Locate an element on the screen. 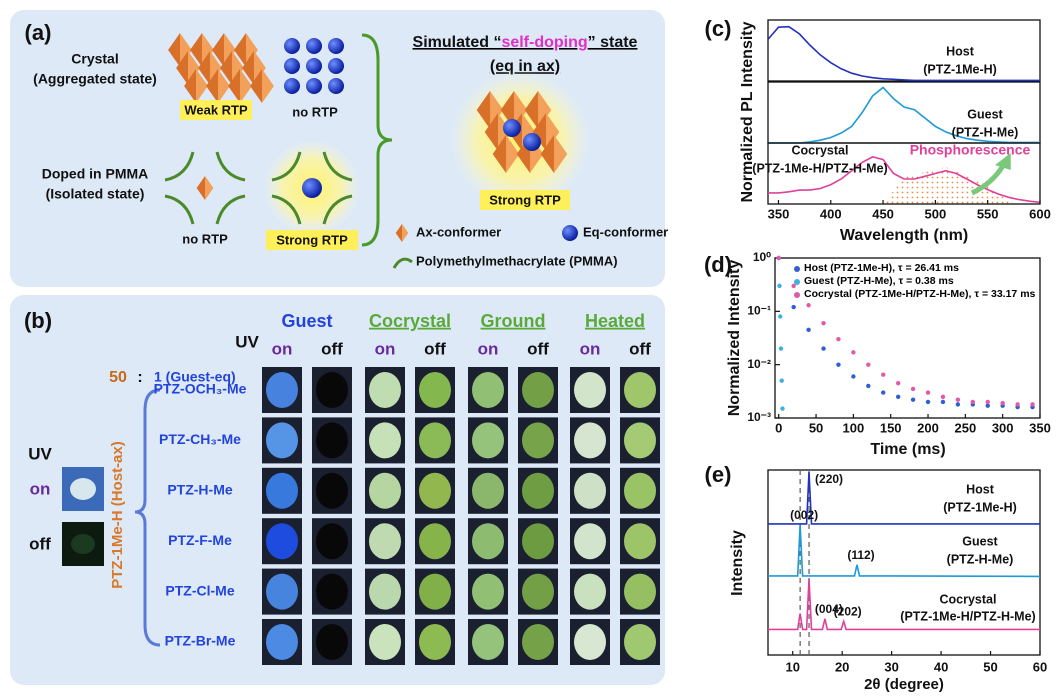 The width and height of the screenshot is (1063, 697). label: : is located at coordinates (139, 377).